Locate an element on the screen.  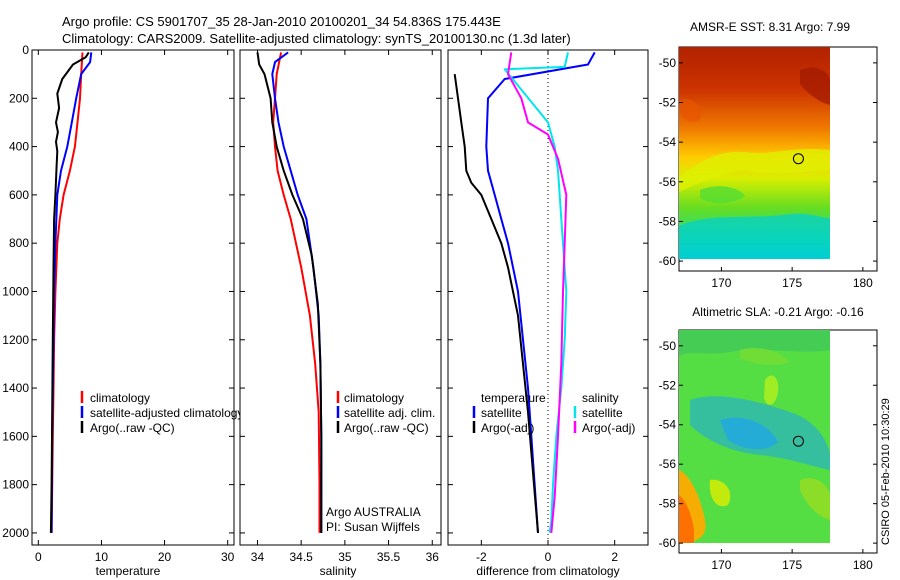
temperature-xlabel: temperature is located at coordinates (128, 571).